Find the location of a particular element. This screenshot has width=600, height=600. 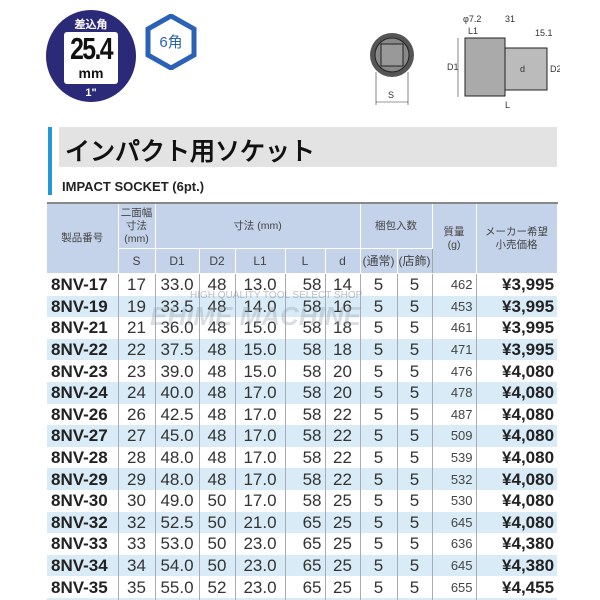

header-width-across: 二面幅 寸法 (mm) is located at coordinates (136, 225).